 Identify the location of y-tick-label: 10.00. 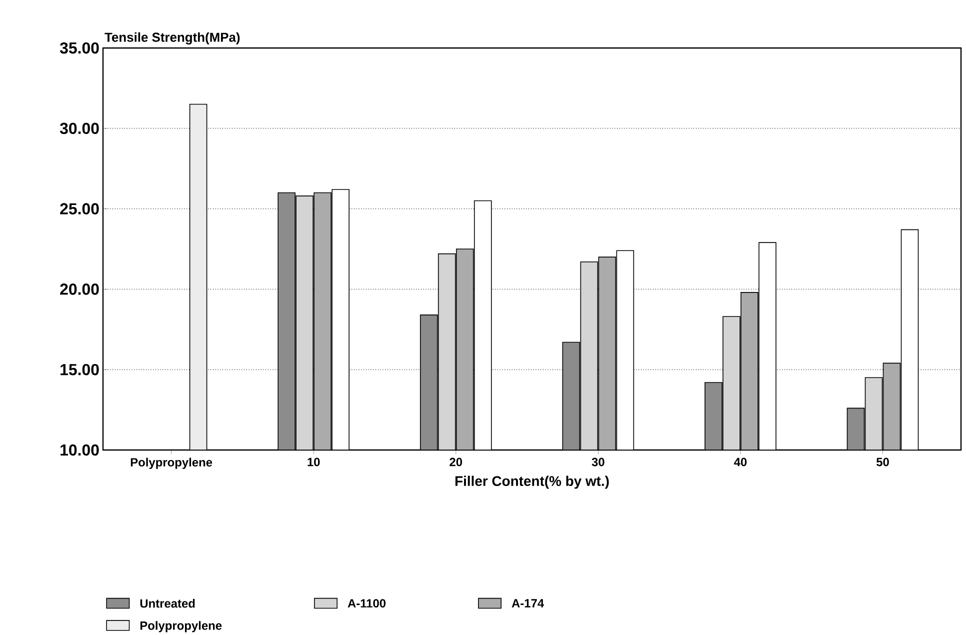
(79, 450).